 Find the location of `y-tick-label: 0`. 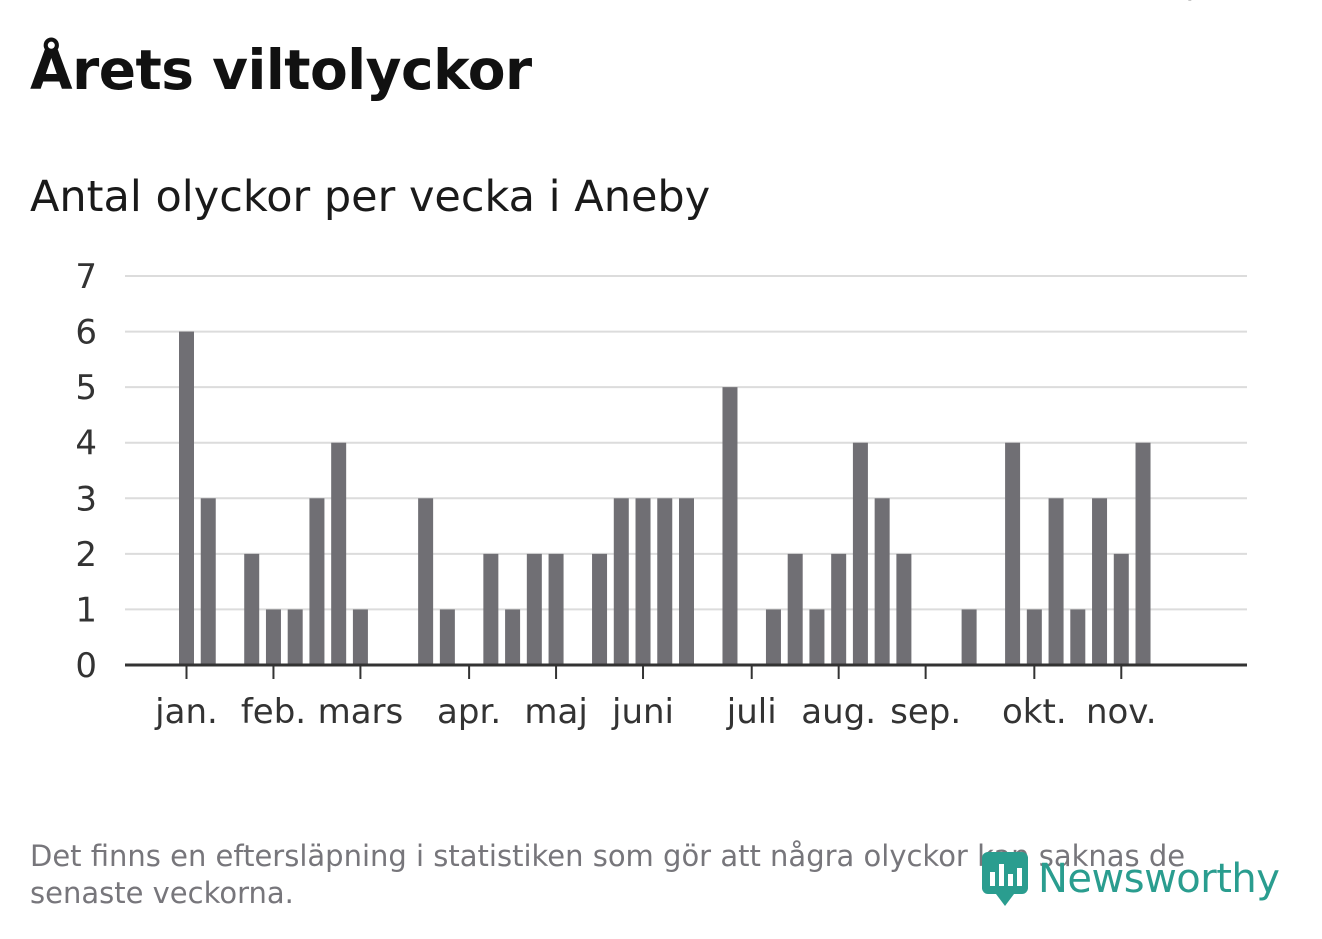

y-tick-label: 0 is located at coordinates (86, 666).